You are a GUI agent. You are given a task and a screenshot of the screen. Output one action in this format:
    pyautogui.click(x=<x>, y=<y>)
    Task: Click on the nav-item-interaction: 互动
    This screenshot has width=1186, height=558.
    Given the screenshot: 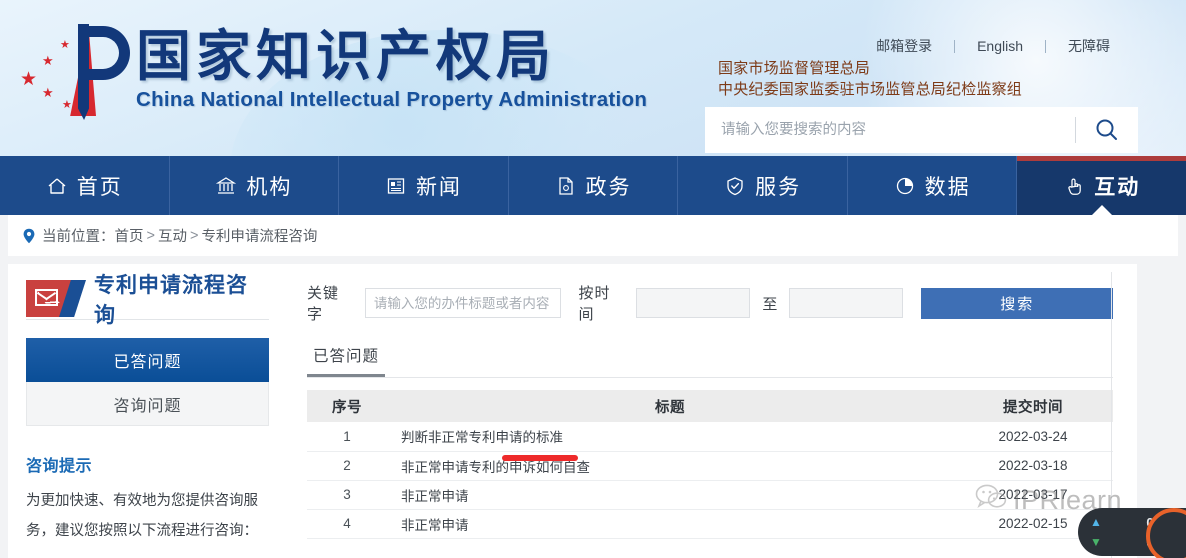 What is the action you would take?
    pyautogui.click(x=1101, y=185)
    